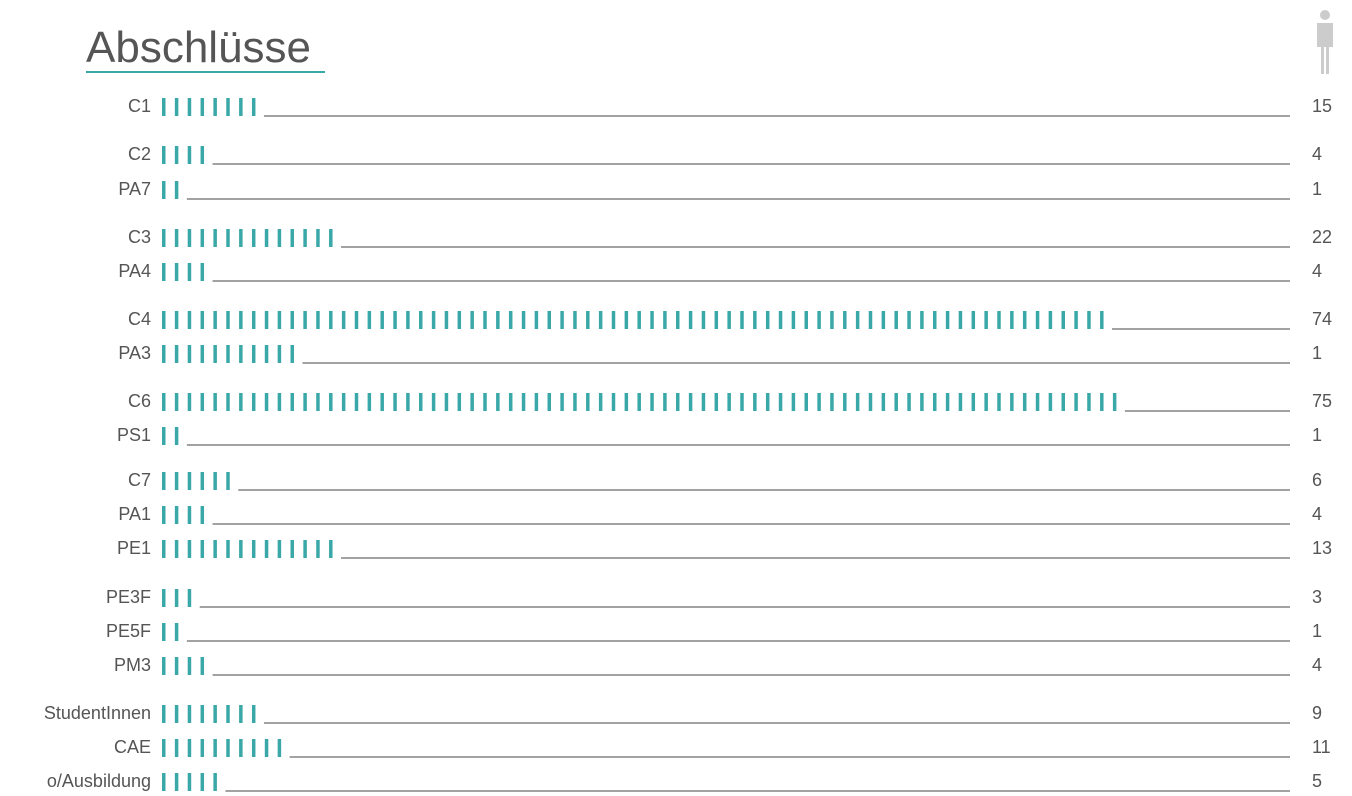 The width and height of the screenshot is (1352, 796). I want to click on row-label: C7, so click(139, 480).